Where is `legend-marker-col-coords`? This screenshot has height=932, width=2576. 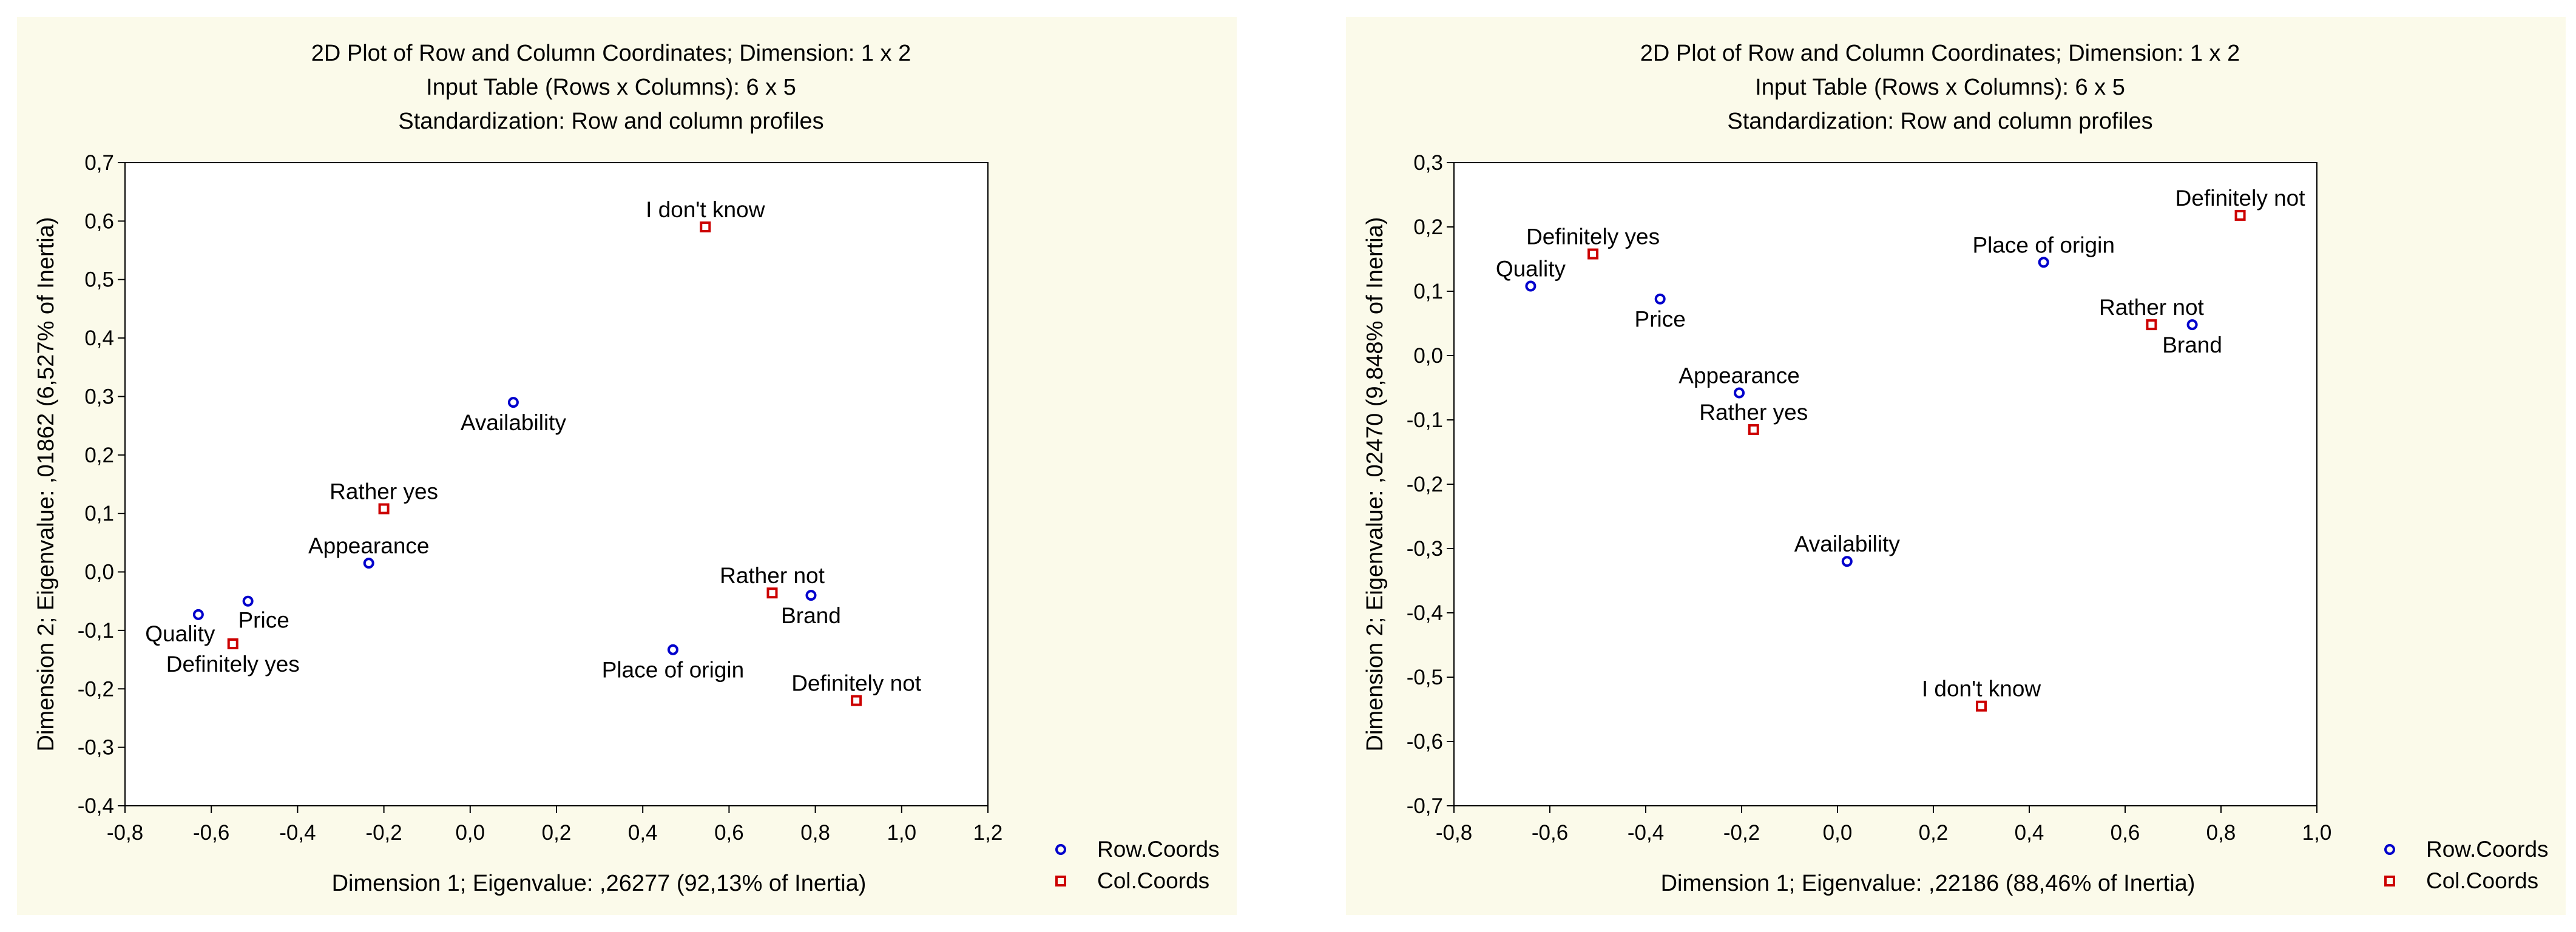
legend-marker-col-coords is located at coordinates (1060, 881).